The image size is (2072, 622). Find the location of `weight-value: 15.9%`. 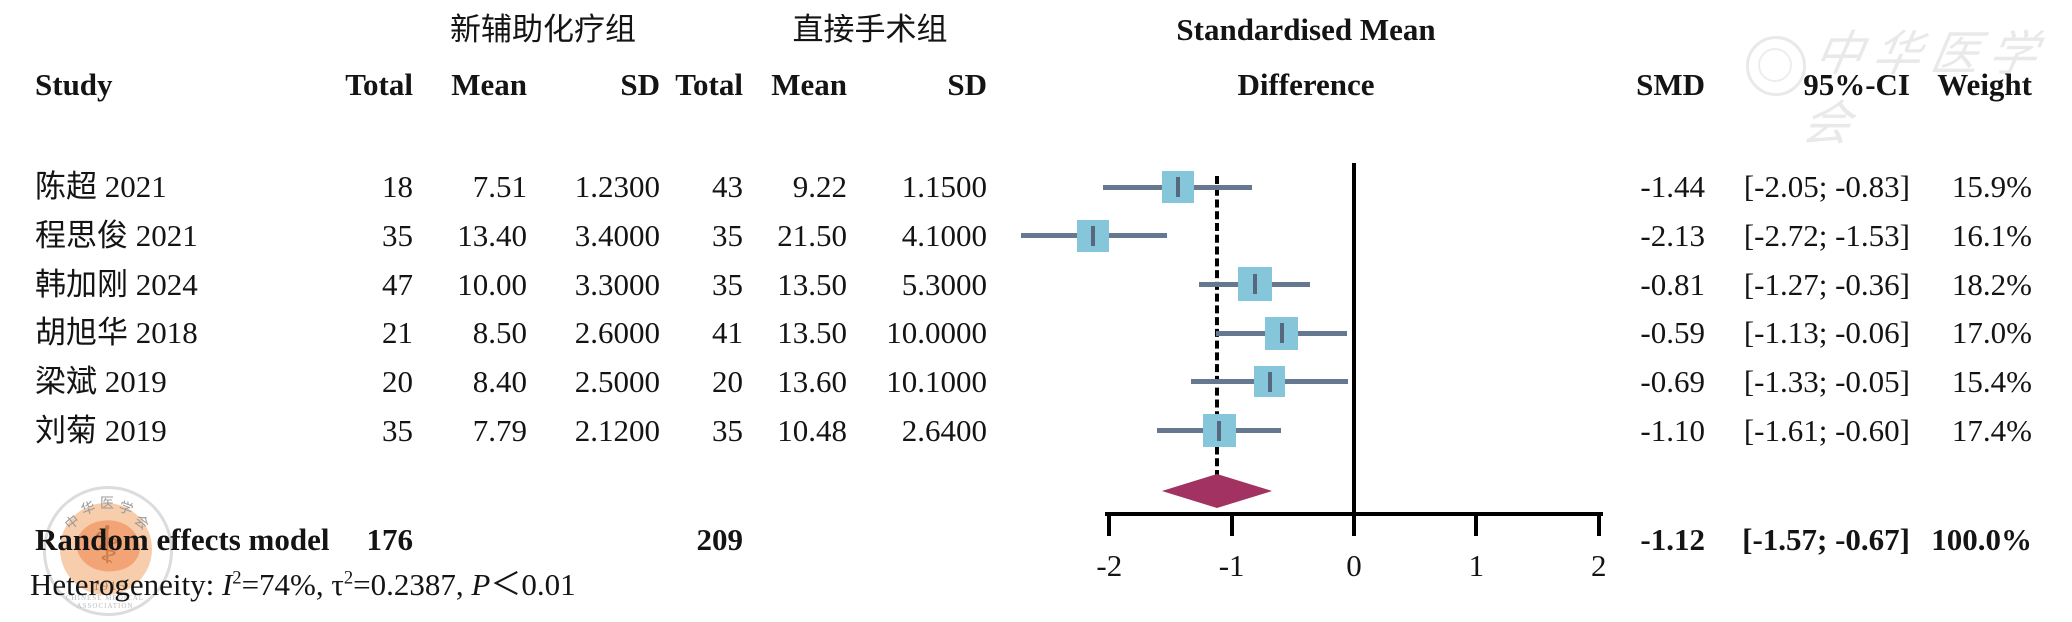

weight-value: 15.9% is located at coordinates (1991, 186).